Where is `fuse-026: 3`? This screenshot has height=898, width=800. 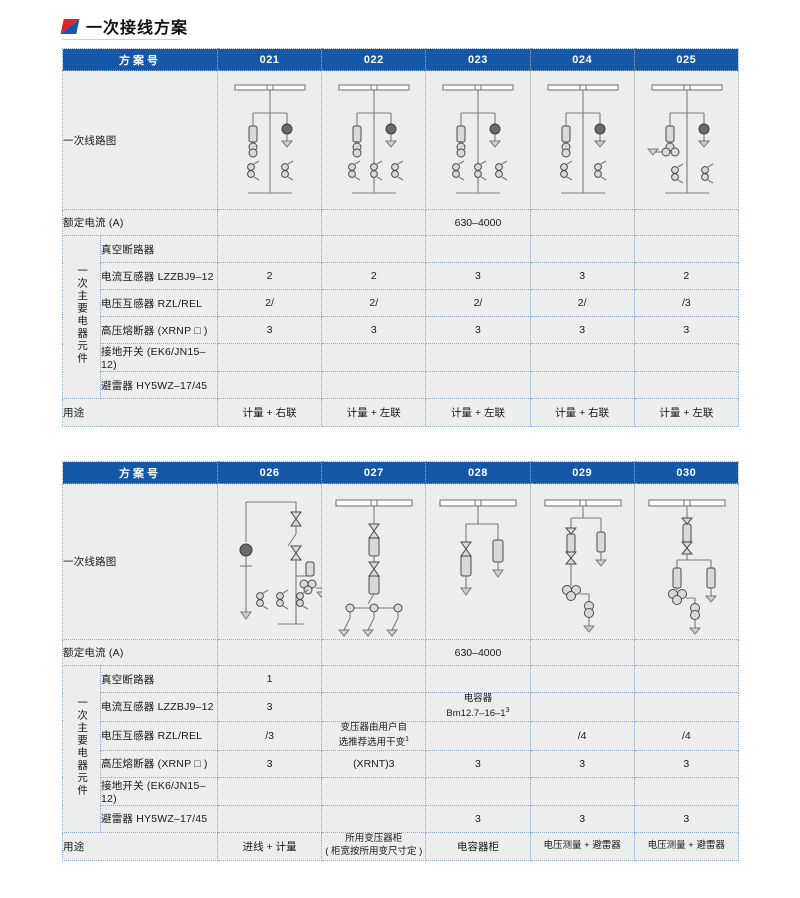
fuse-026: 3 is located at coordinates (269, 763).